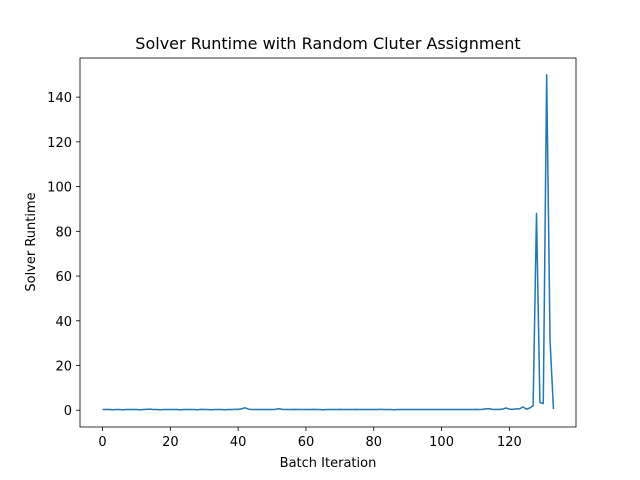  I want to click on y-tick-label: 120, so click(59, 143).